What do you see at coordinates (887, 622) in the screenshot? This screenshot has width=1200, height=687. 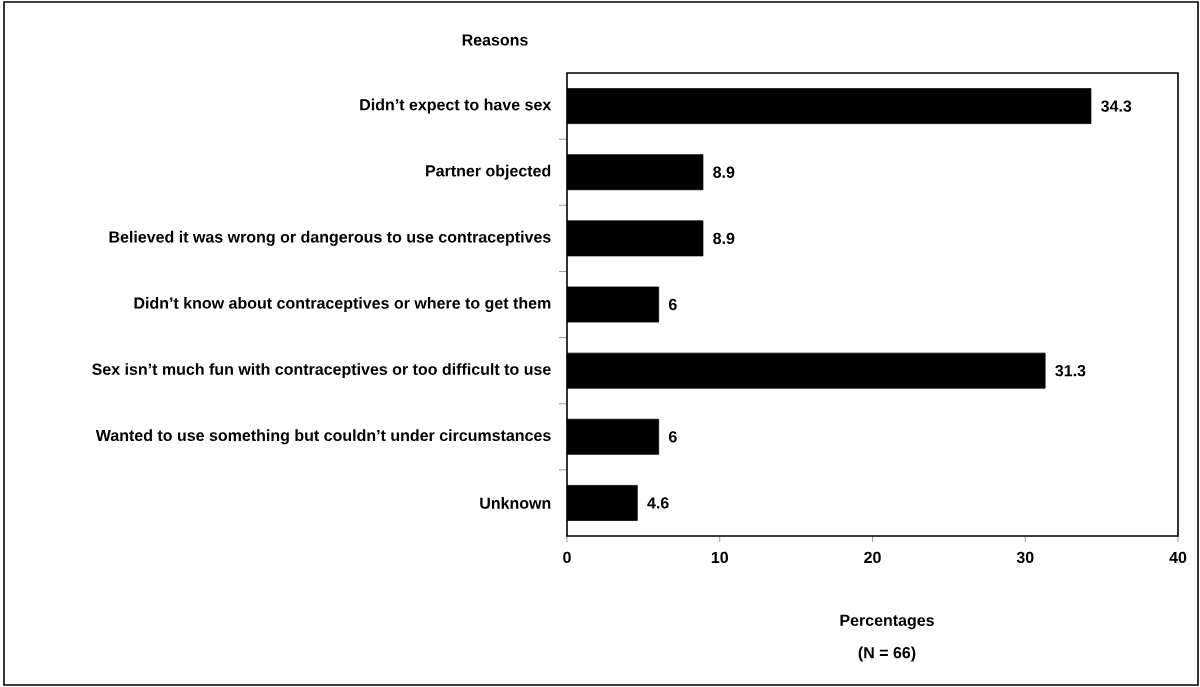 I see `x-axis-title: Percentages` at bounding box center [887, 622].